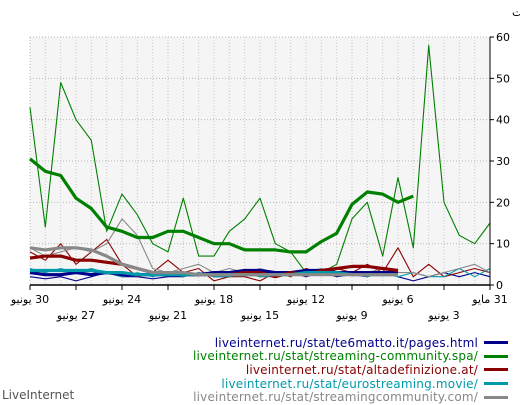  I want to click on x-tick-label: 27 يونيو, so click(75, 315).